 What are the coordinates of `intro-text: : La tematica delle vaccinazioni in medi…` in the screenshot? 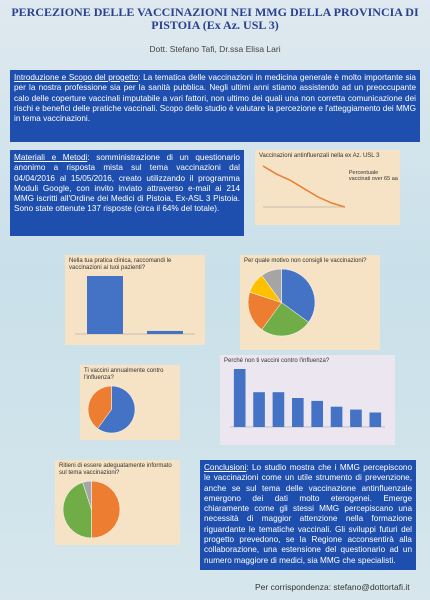 It's located at (215, 98).